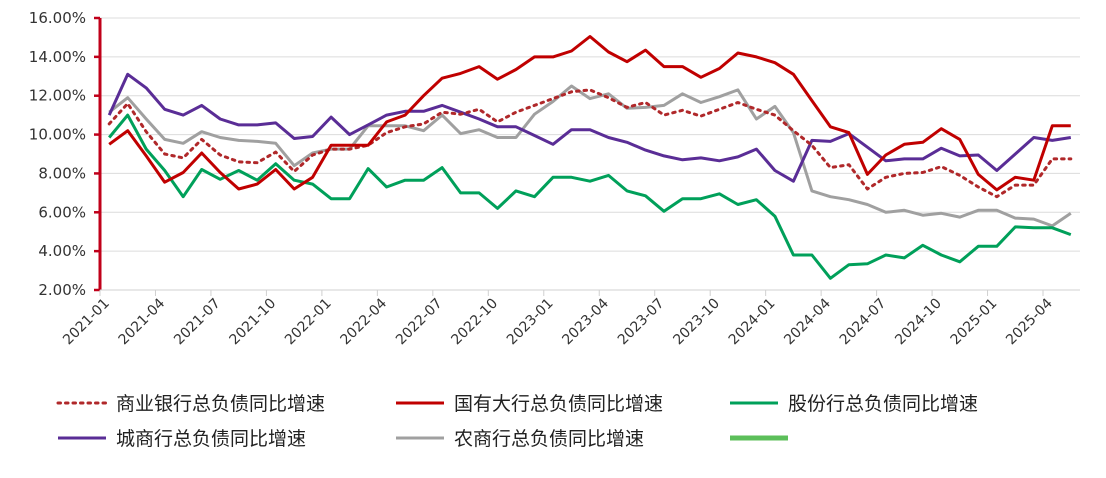  Describe the element at coordinates (863, 322) in the screenshot. I see `x-tick-label: 2024-07` at that location.